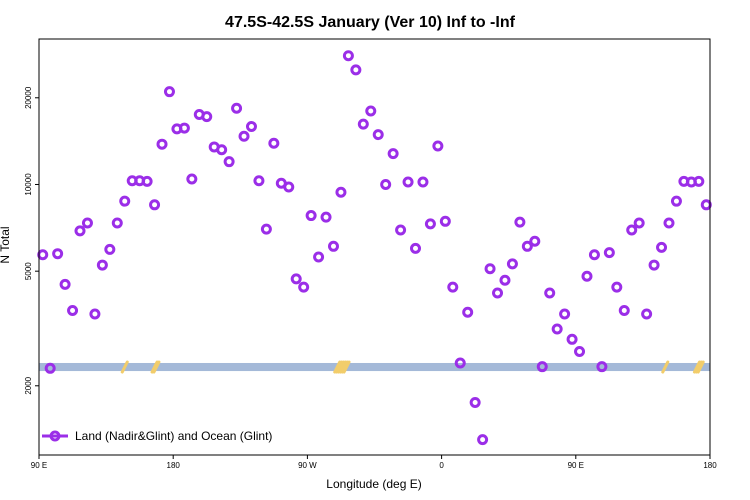 This screenshot has height=500, width=750. I want to click on legend-label: Land (Nadir&Glint) and Ocean (Glint), so click(173, 436).